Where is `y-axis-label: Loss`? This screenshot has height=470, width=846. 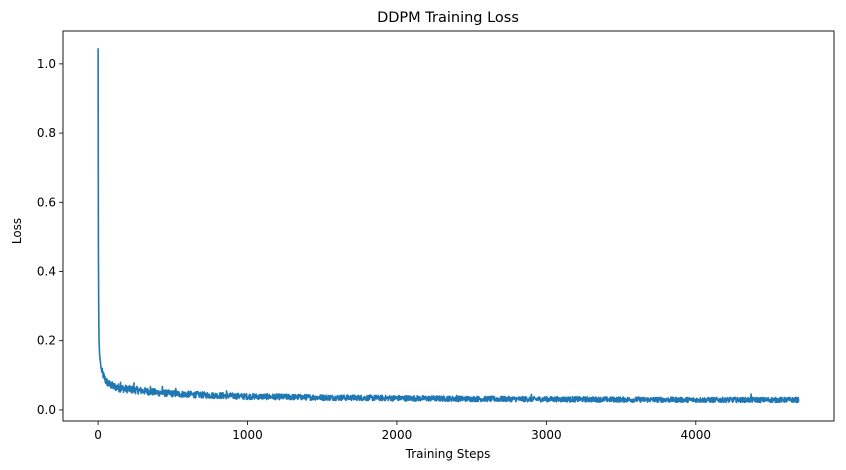 y-axis-label: Loss is located at coordinates (17, 231).